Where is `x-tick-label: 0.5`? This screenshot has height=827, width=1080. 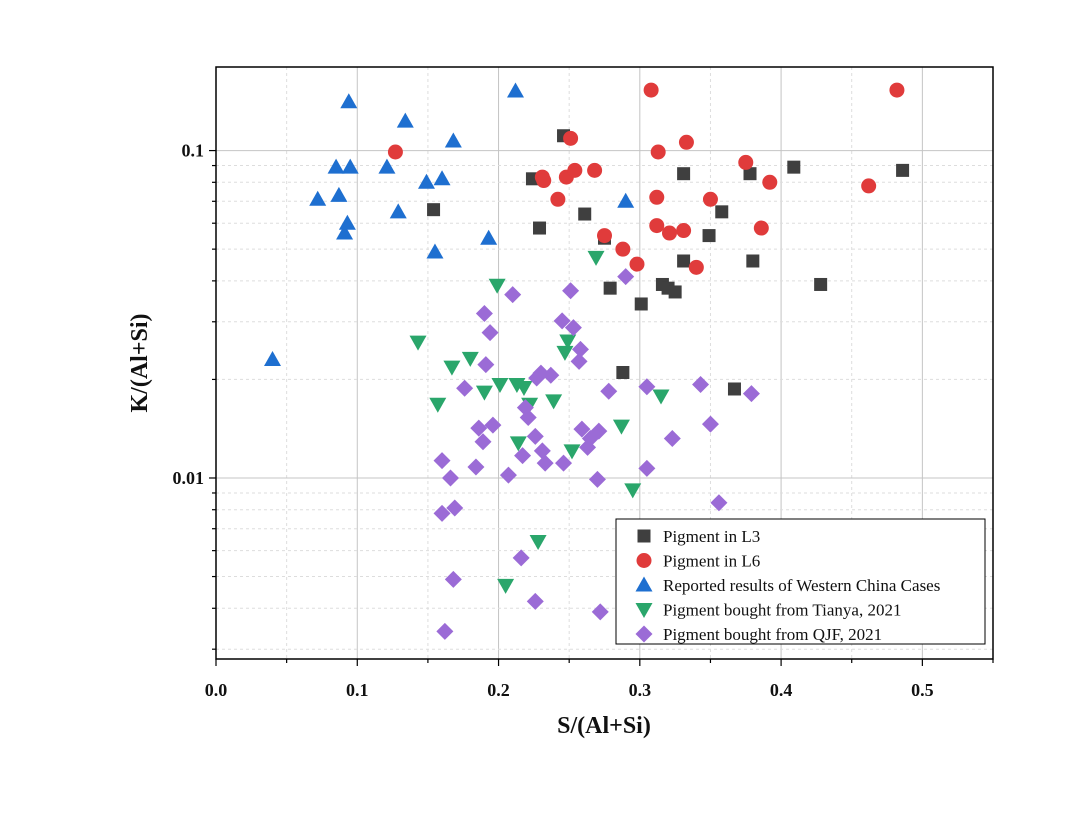 x-tick-label: 0.5 is located at coordinates (922, 690).